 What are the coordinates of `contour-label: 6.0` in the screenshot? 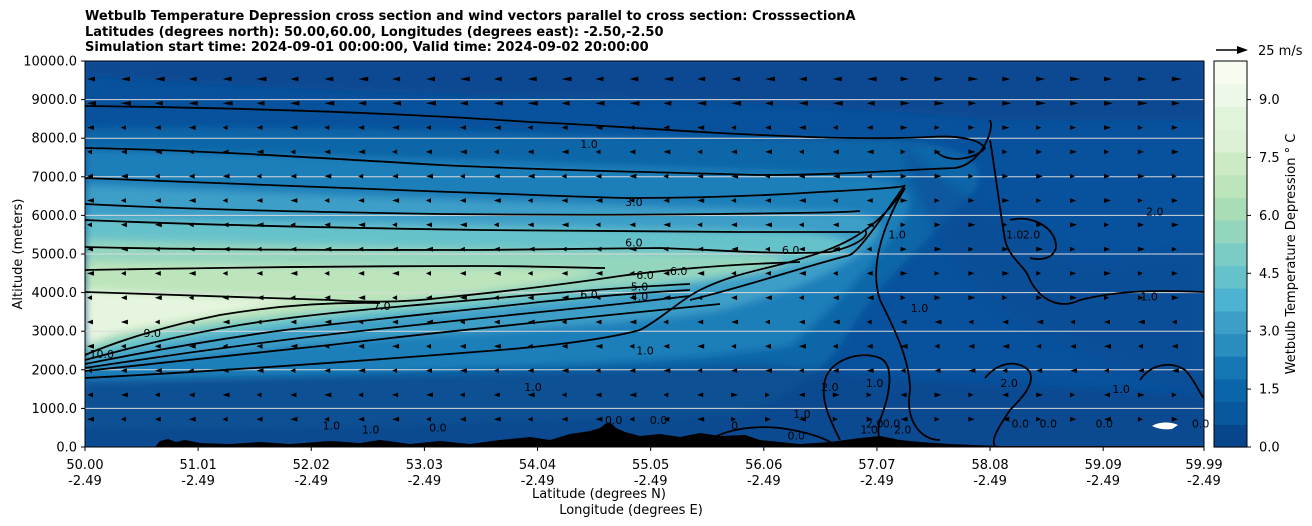 It's located at (589, 294).